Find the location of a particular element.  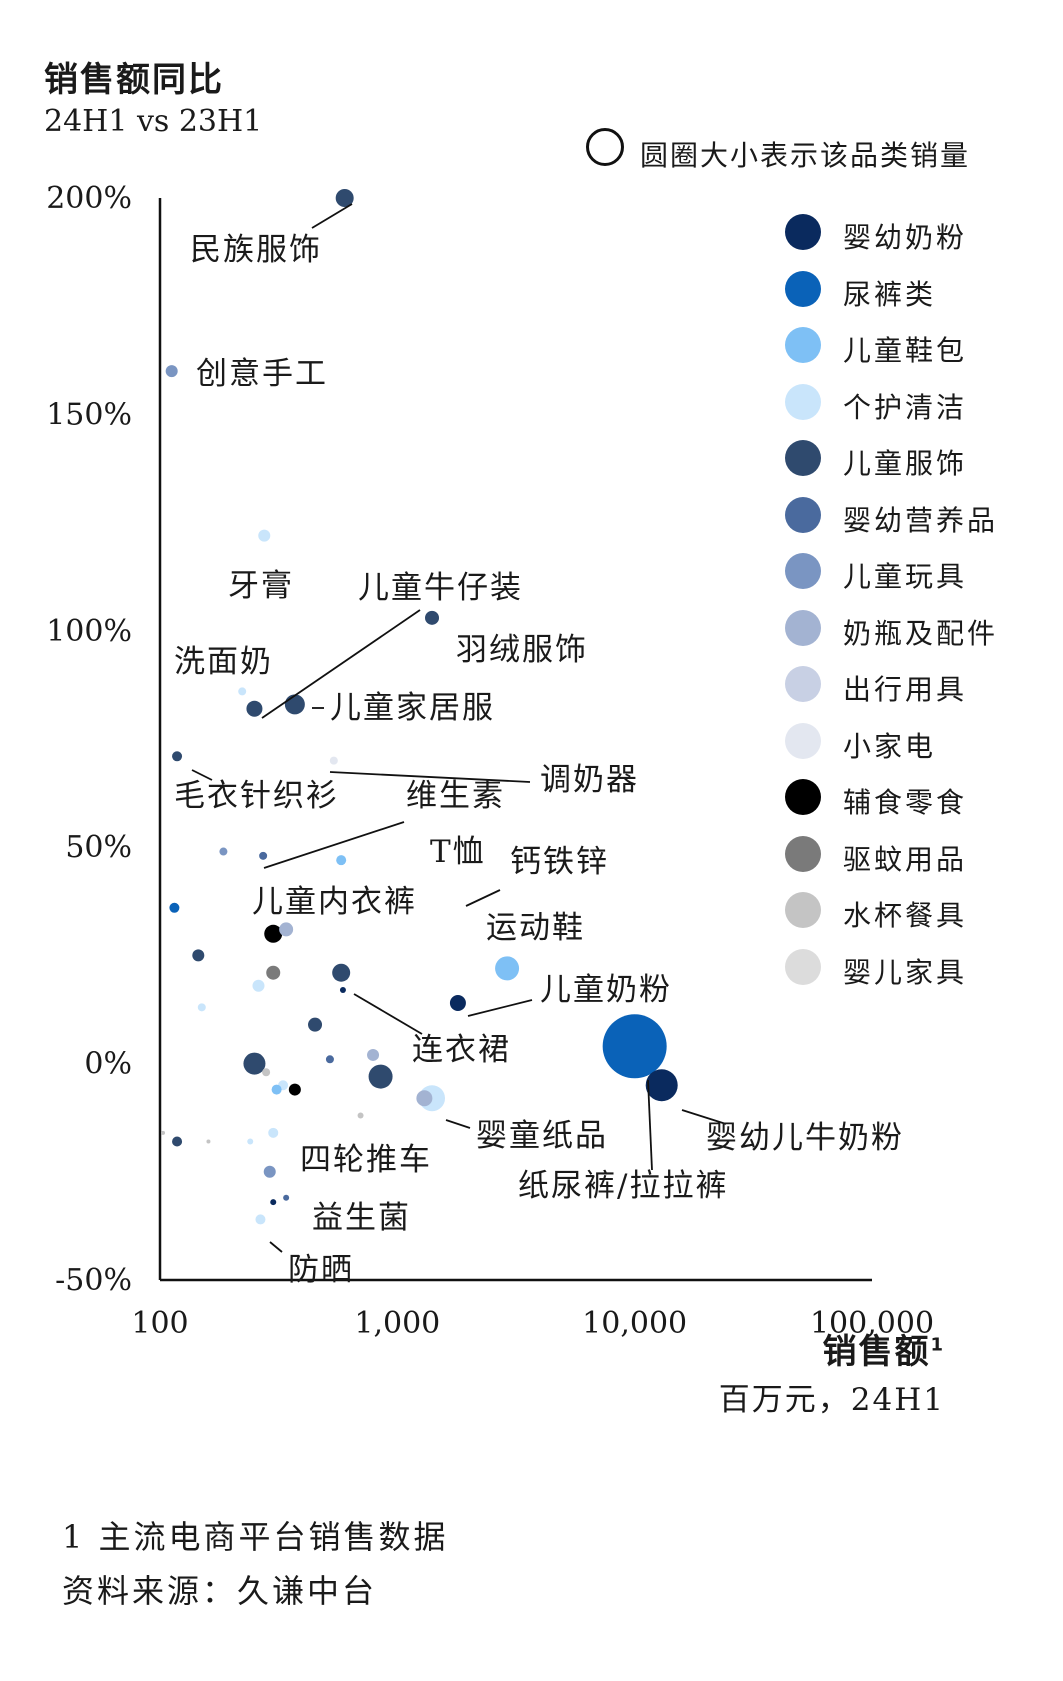

point-annotation: 民族服饰 is located at coordinates (256, 250).